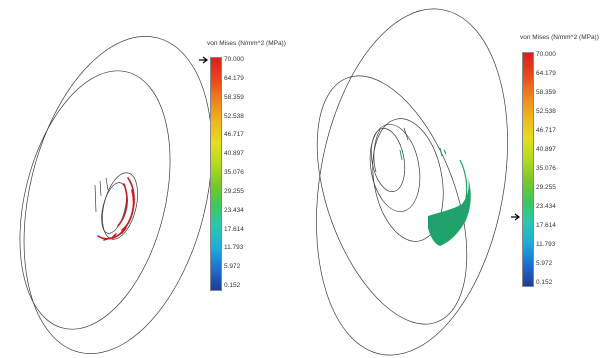 The width and height of the screenshot is (603, 358). What do you see at coordinates (528, 169) in the screenshot?
I see `right-legend-colorbar` at bounding box center [528, 169].